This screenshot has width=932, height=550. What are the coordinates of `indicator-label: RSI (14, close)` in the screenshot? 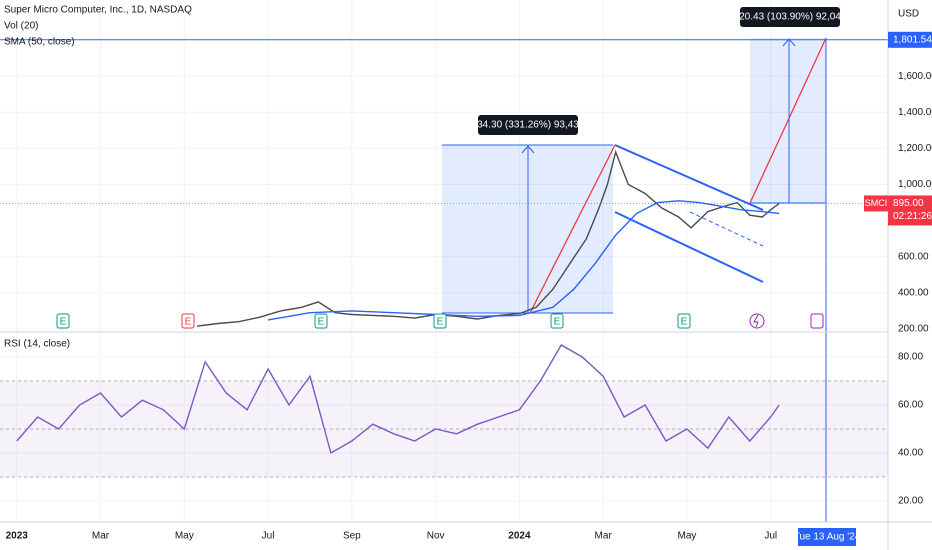 It's located at (37, 344).